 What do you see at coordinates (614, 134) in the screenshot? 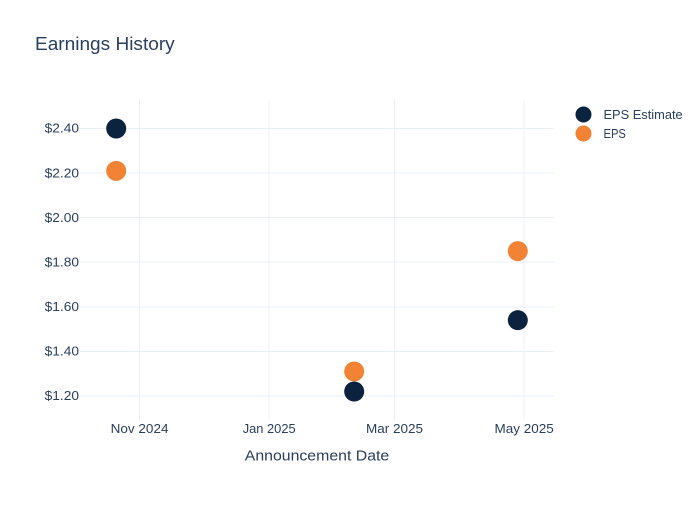
I see `svg-text: EPS` at bounding box center [614, 134].